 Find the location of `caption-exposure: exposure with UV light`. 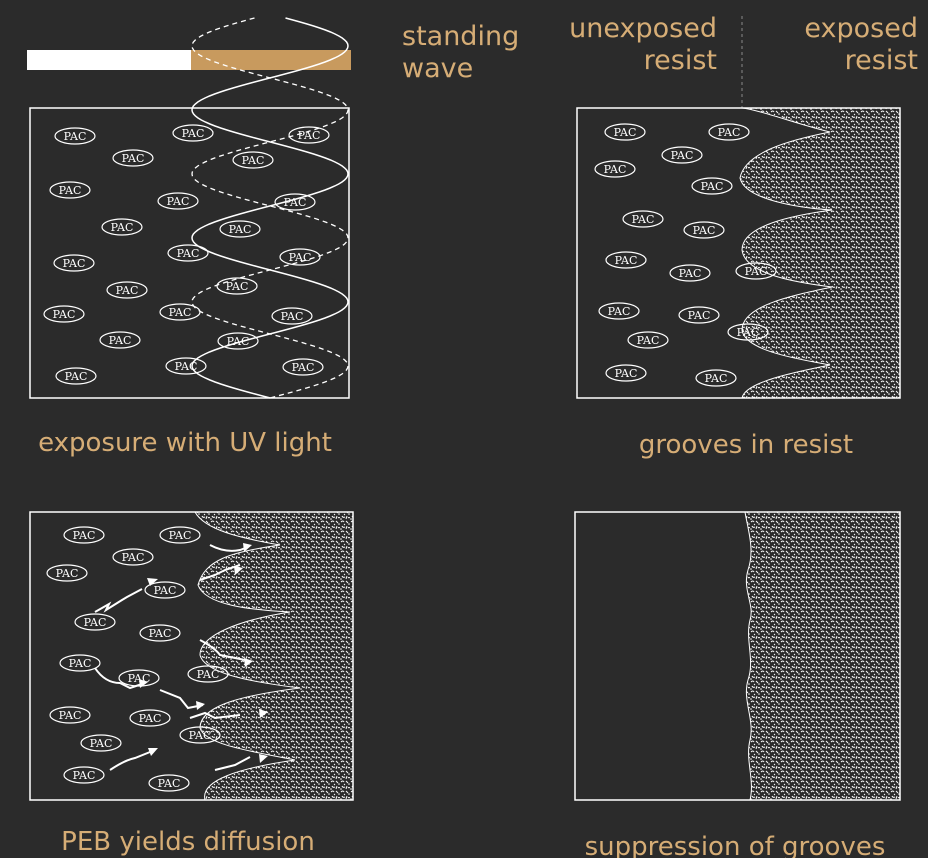

caption-exposure: exposure with UV light is located at coordinates (185, 443).